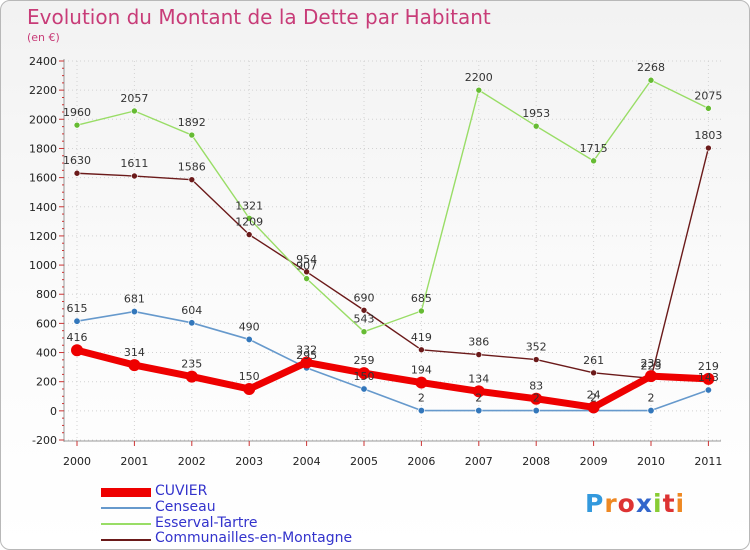  Describe the element at coordinates (46, 382) in the screenshot. I see `y-tick-label: 200` at that location.